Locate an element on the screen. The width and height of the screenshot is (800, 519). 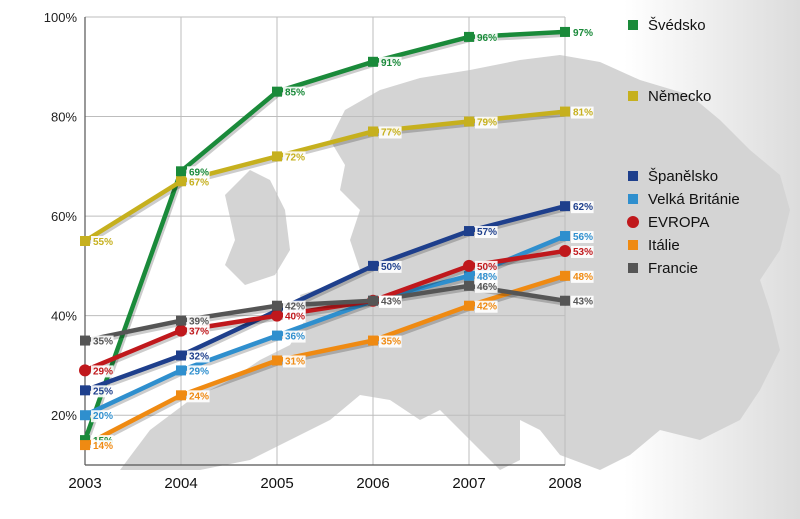
data-label-francie: 35% is located at coordinates (103, 342).